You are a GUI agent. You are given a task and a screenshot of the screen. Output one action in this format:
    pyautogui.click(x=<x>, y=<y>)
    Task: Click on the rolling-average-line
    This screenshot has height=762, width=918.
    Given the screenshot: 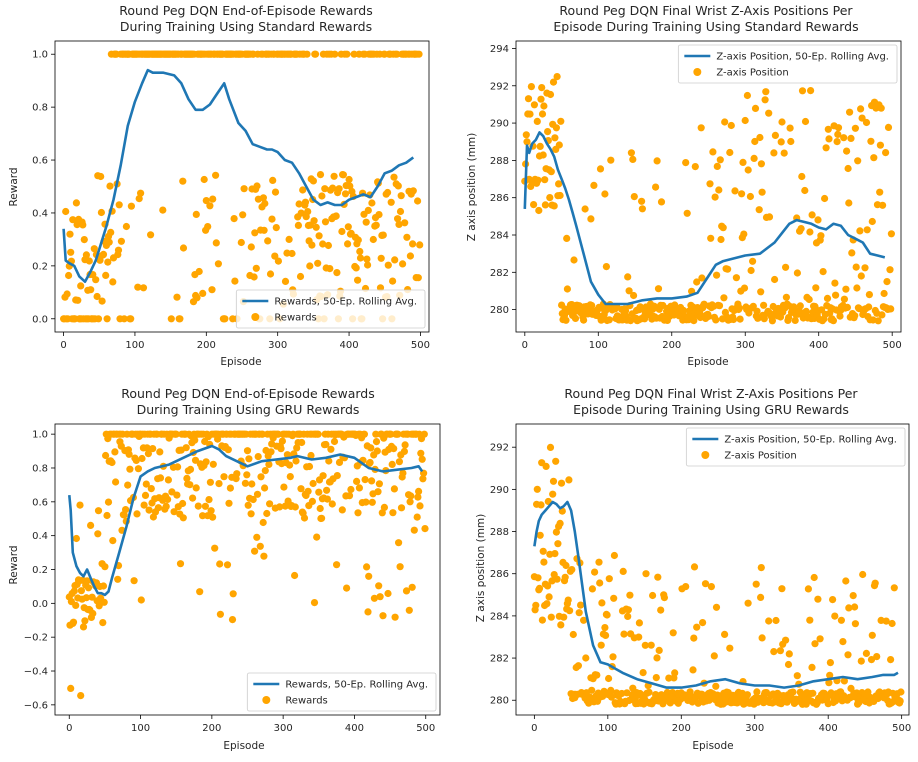 What is the action you would take?
    pyautogui.click(x=716, y=594)
    